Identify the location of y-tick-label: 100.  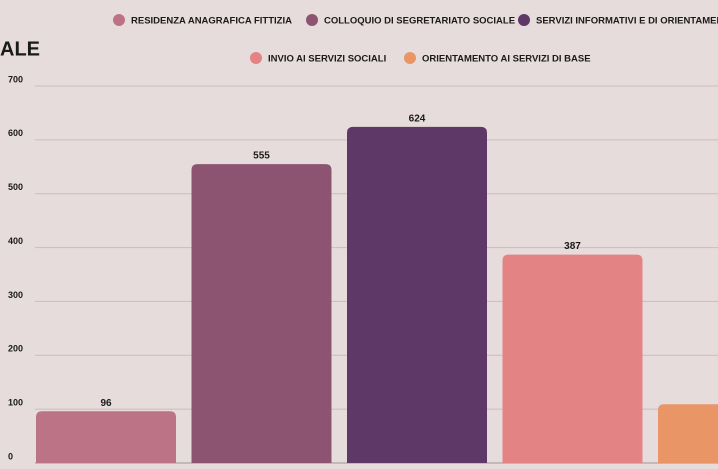
(15, 403).